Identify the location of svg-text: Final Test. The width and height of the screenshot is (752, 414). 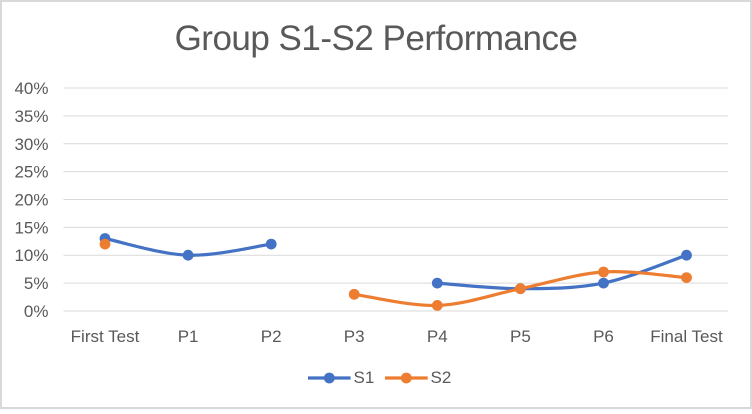
(686, 336).